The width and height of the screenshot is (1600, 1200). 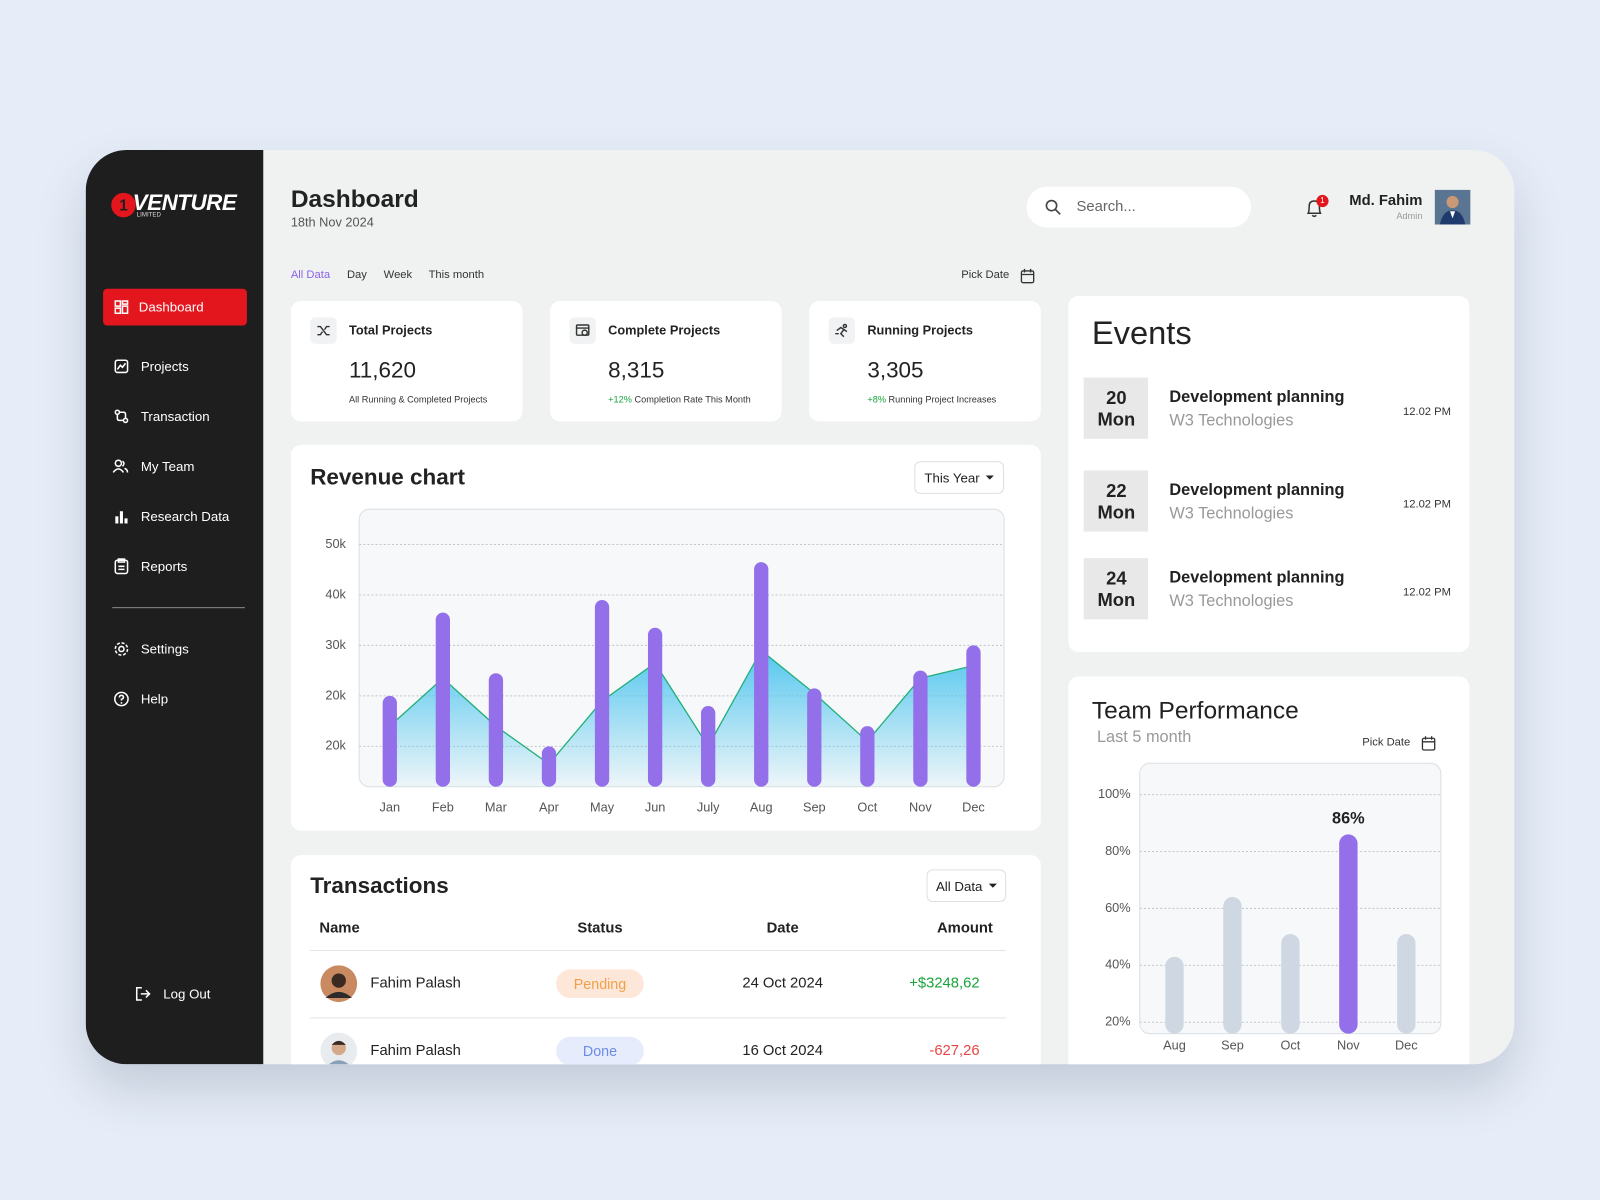 What do you see at coordinates (992, 885) in the screenshot?
I see `caret` at bounding box center [992, 885].